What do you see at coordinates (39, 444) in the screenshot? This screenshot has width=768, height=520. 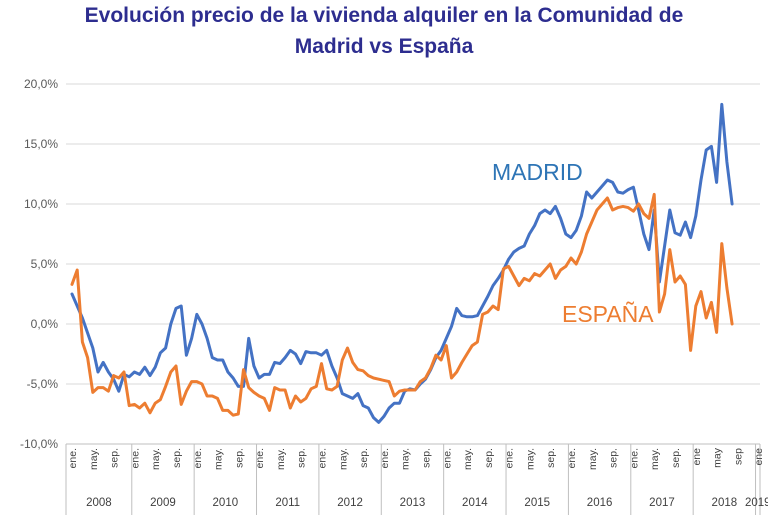 I see `y-tick-label: -10,0%` at bounding box center [39, 444].